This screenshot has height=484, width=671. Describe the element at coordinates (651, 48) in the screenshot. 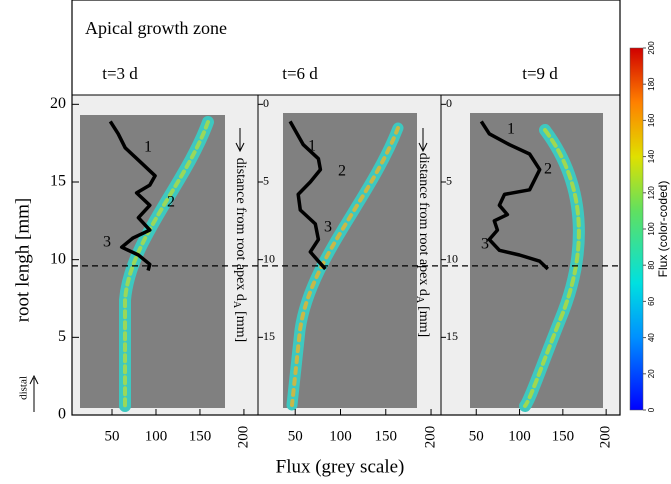

I see `colorbar-tick-label: 200` at that location.